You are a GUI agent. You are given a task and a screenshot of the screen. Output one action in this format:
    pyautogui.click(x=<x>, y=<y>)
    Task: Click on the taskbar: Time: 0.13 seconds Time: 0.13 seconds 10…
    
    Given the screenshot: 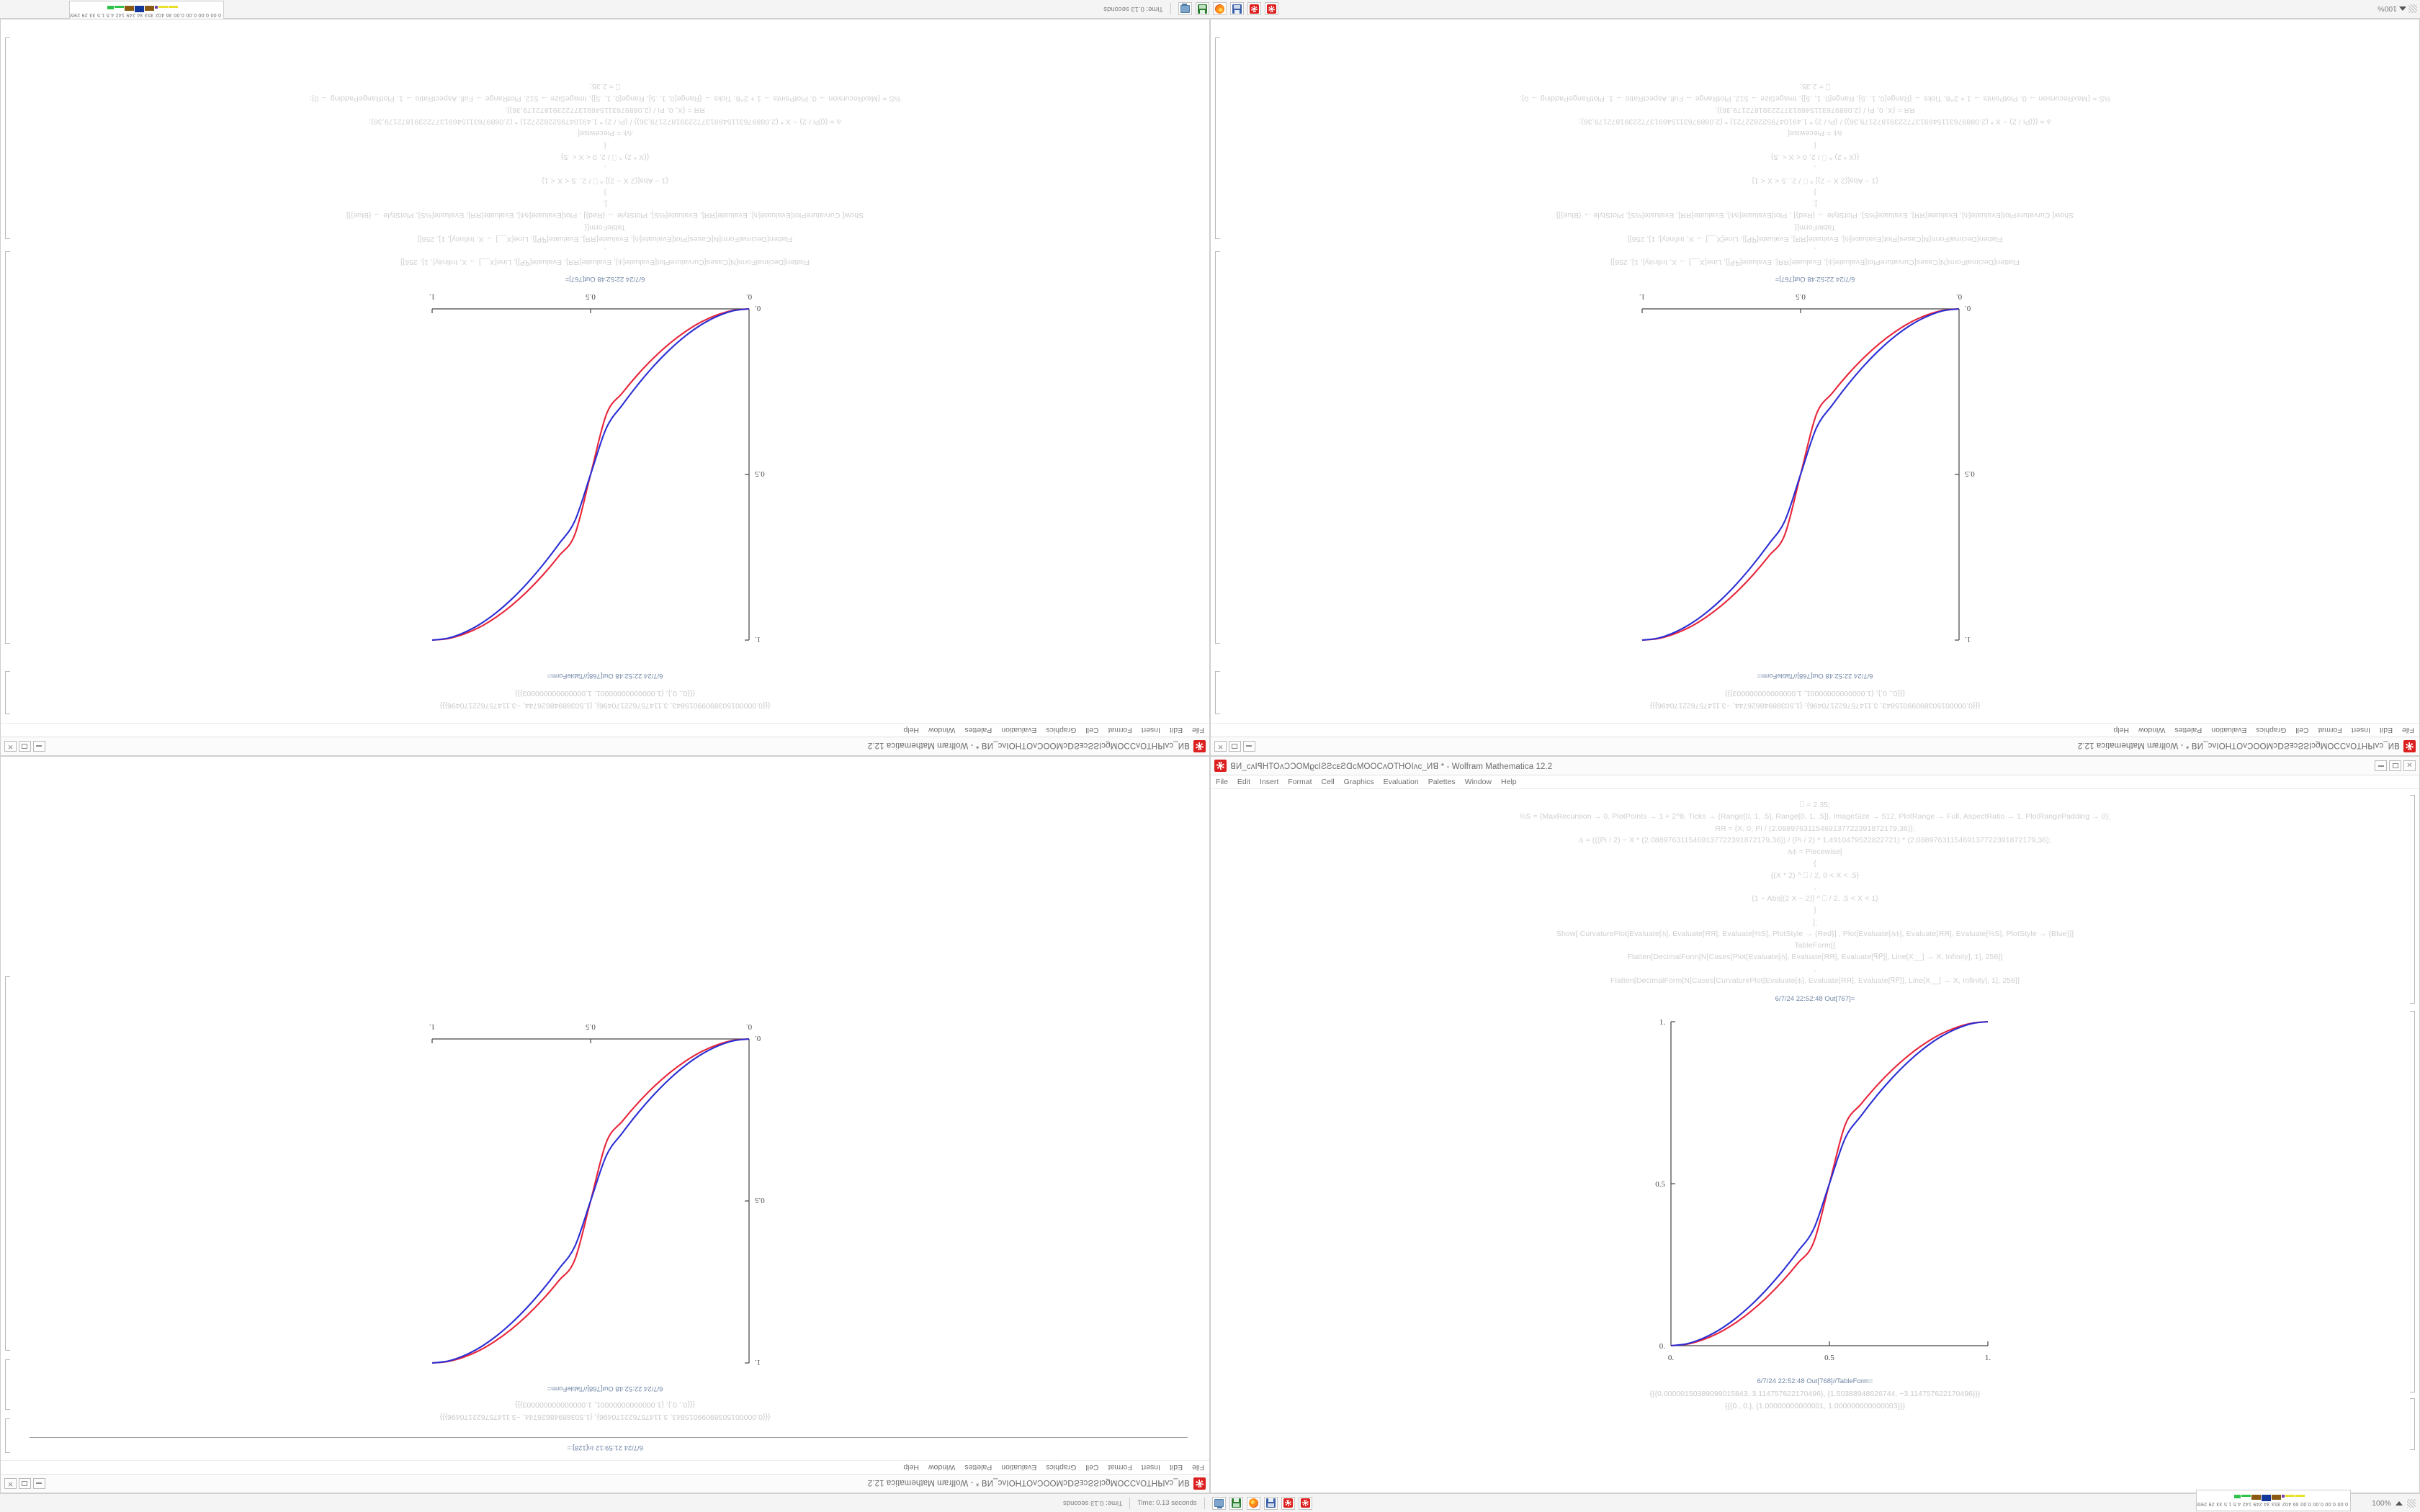 What is the action you would take?
    pyautogui.click(x=1210, y=1502)
    